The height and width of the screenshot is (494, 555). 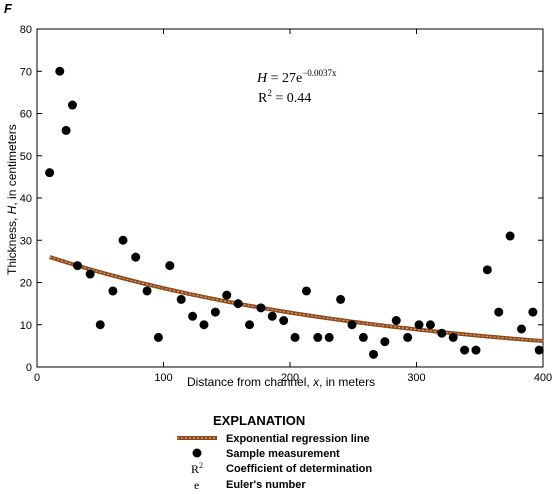 I want to click on y-tick-label: 30, so click(x=26, y=241).